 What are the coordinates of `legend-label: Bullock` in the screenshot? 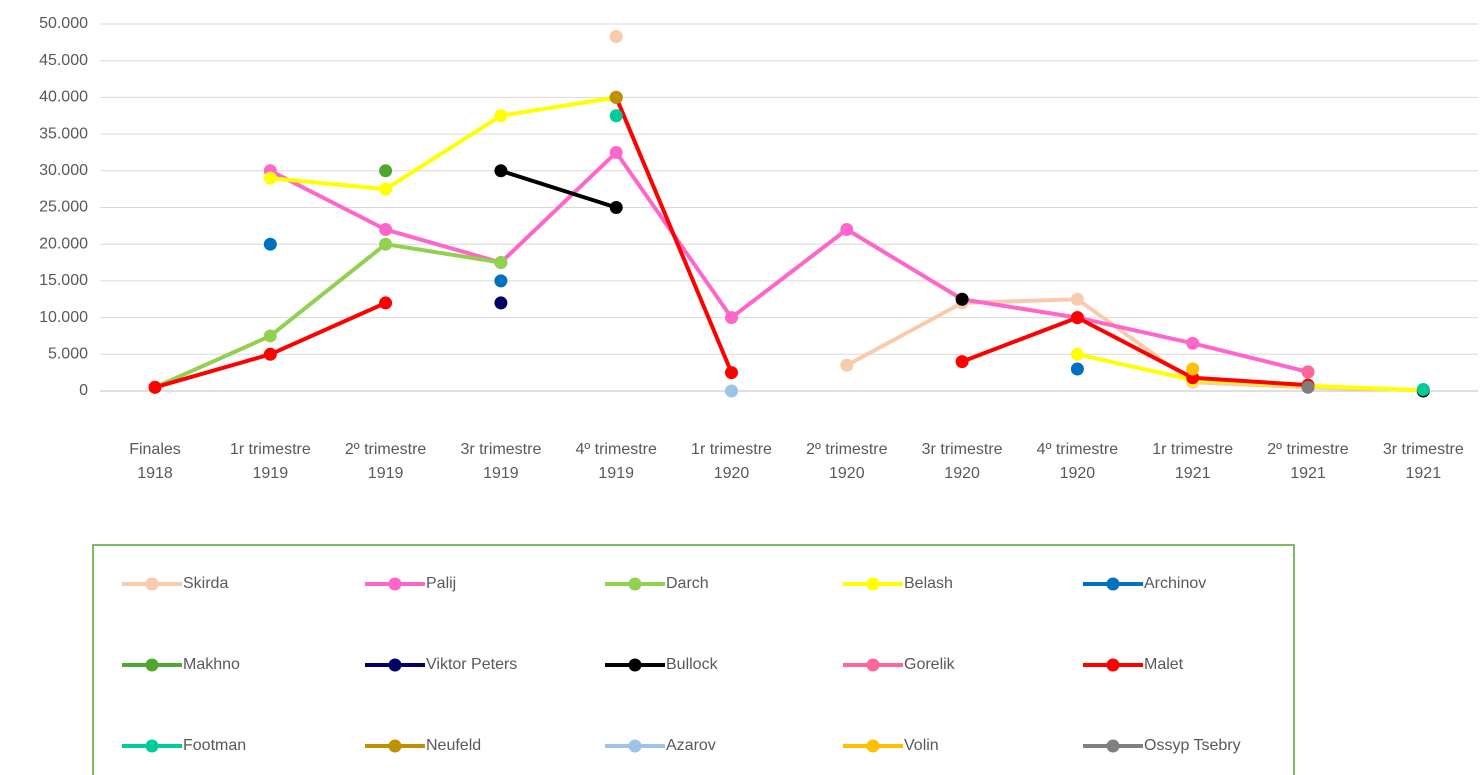 It's located at (692, 664).